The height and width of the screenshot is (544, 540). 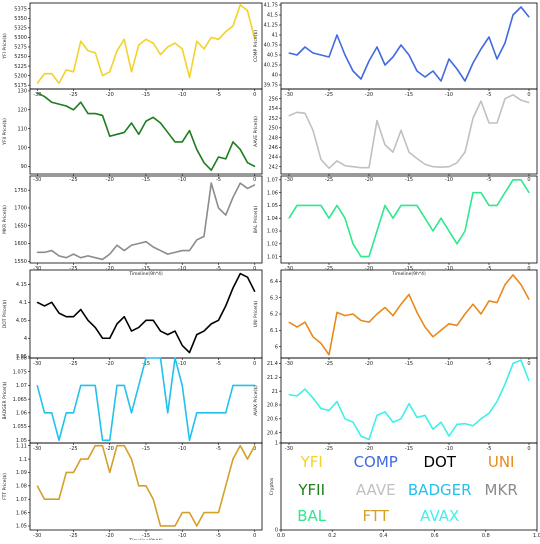 What do you see at coordinates (21, 285) in the screenshot?
I see `y-tick-label: 4.15` at bounding box center [21, 285].